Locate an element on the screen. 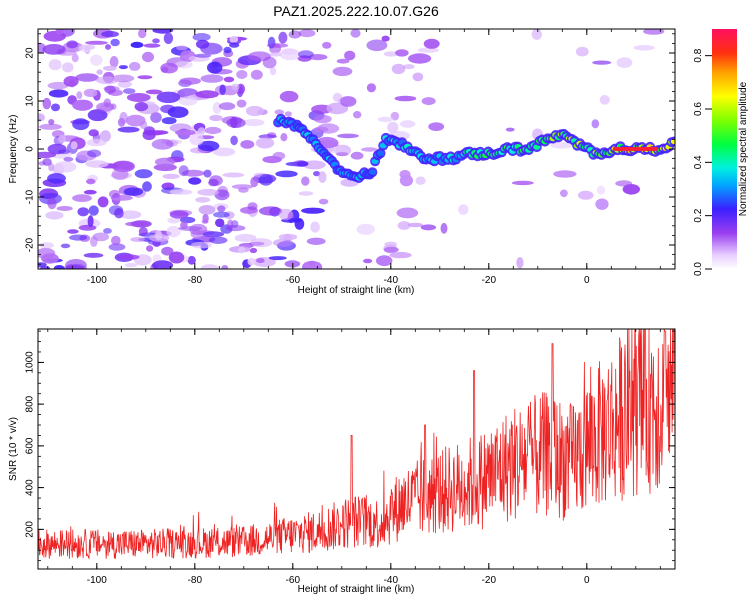 Image resolution: width=750 pixels, height=605 pixels. heatmap-x-tick-label: -80 is located at coordinates (195, 280).